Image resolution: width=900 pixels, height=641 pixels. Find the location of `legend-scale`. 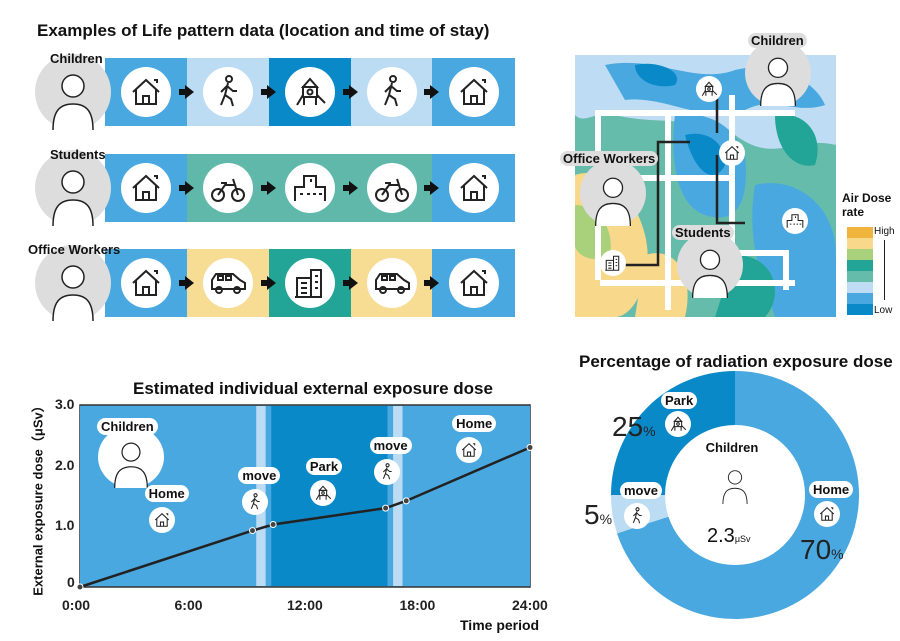

legend-scale is located at coordinates (860, 271).